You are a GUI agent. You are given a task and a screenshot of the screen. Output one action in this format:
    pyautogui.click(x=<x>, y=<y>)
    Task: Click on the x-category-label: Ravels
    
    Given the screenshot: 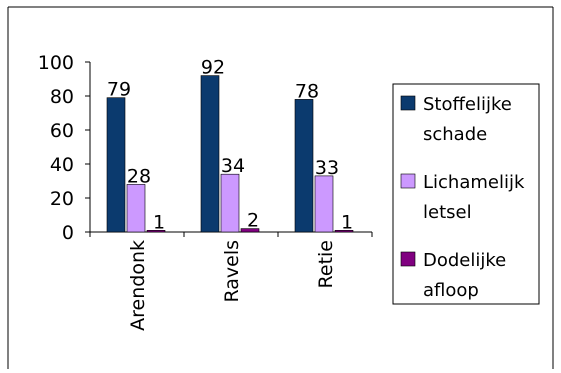 What is the action you would take?
    pyautogui.click(x=232, y=271)
    